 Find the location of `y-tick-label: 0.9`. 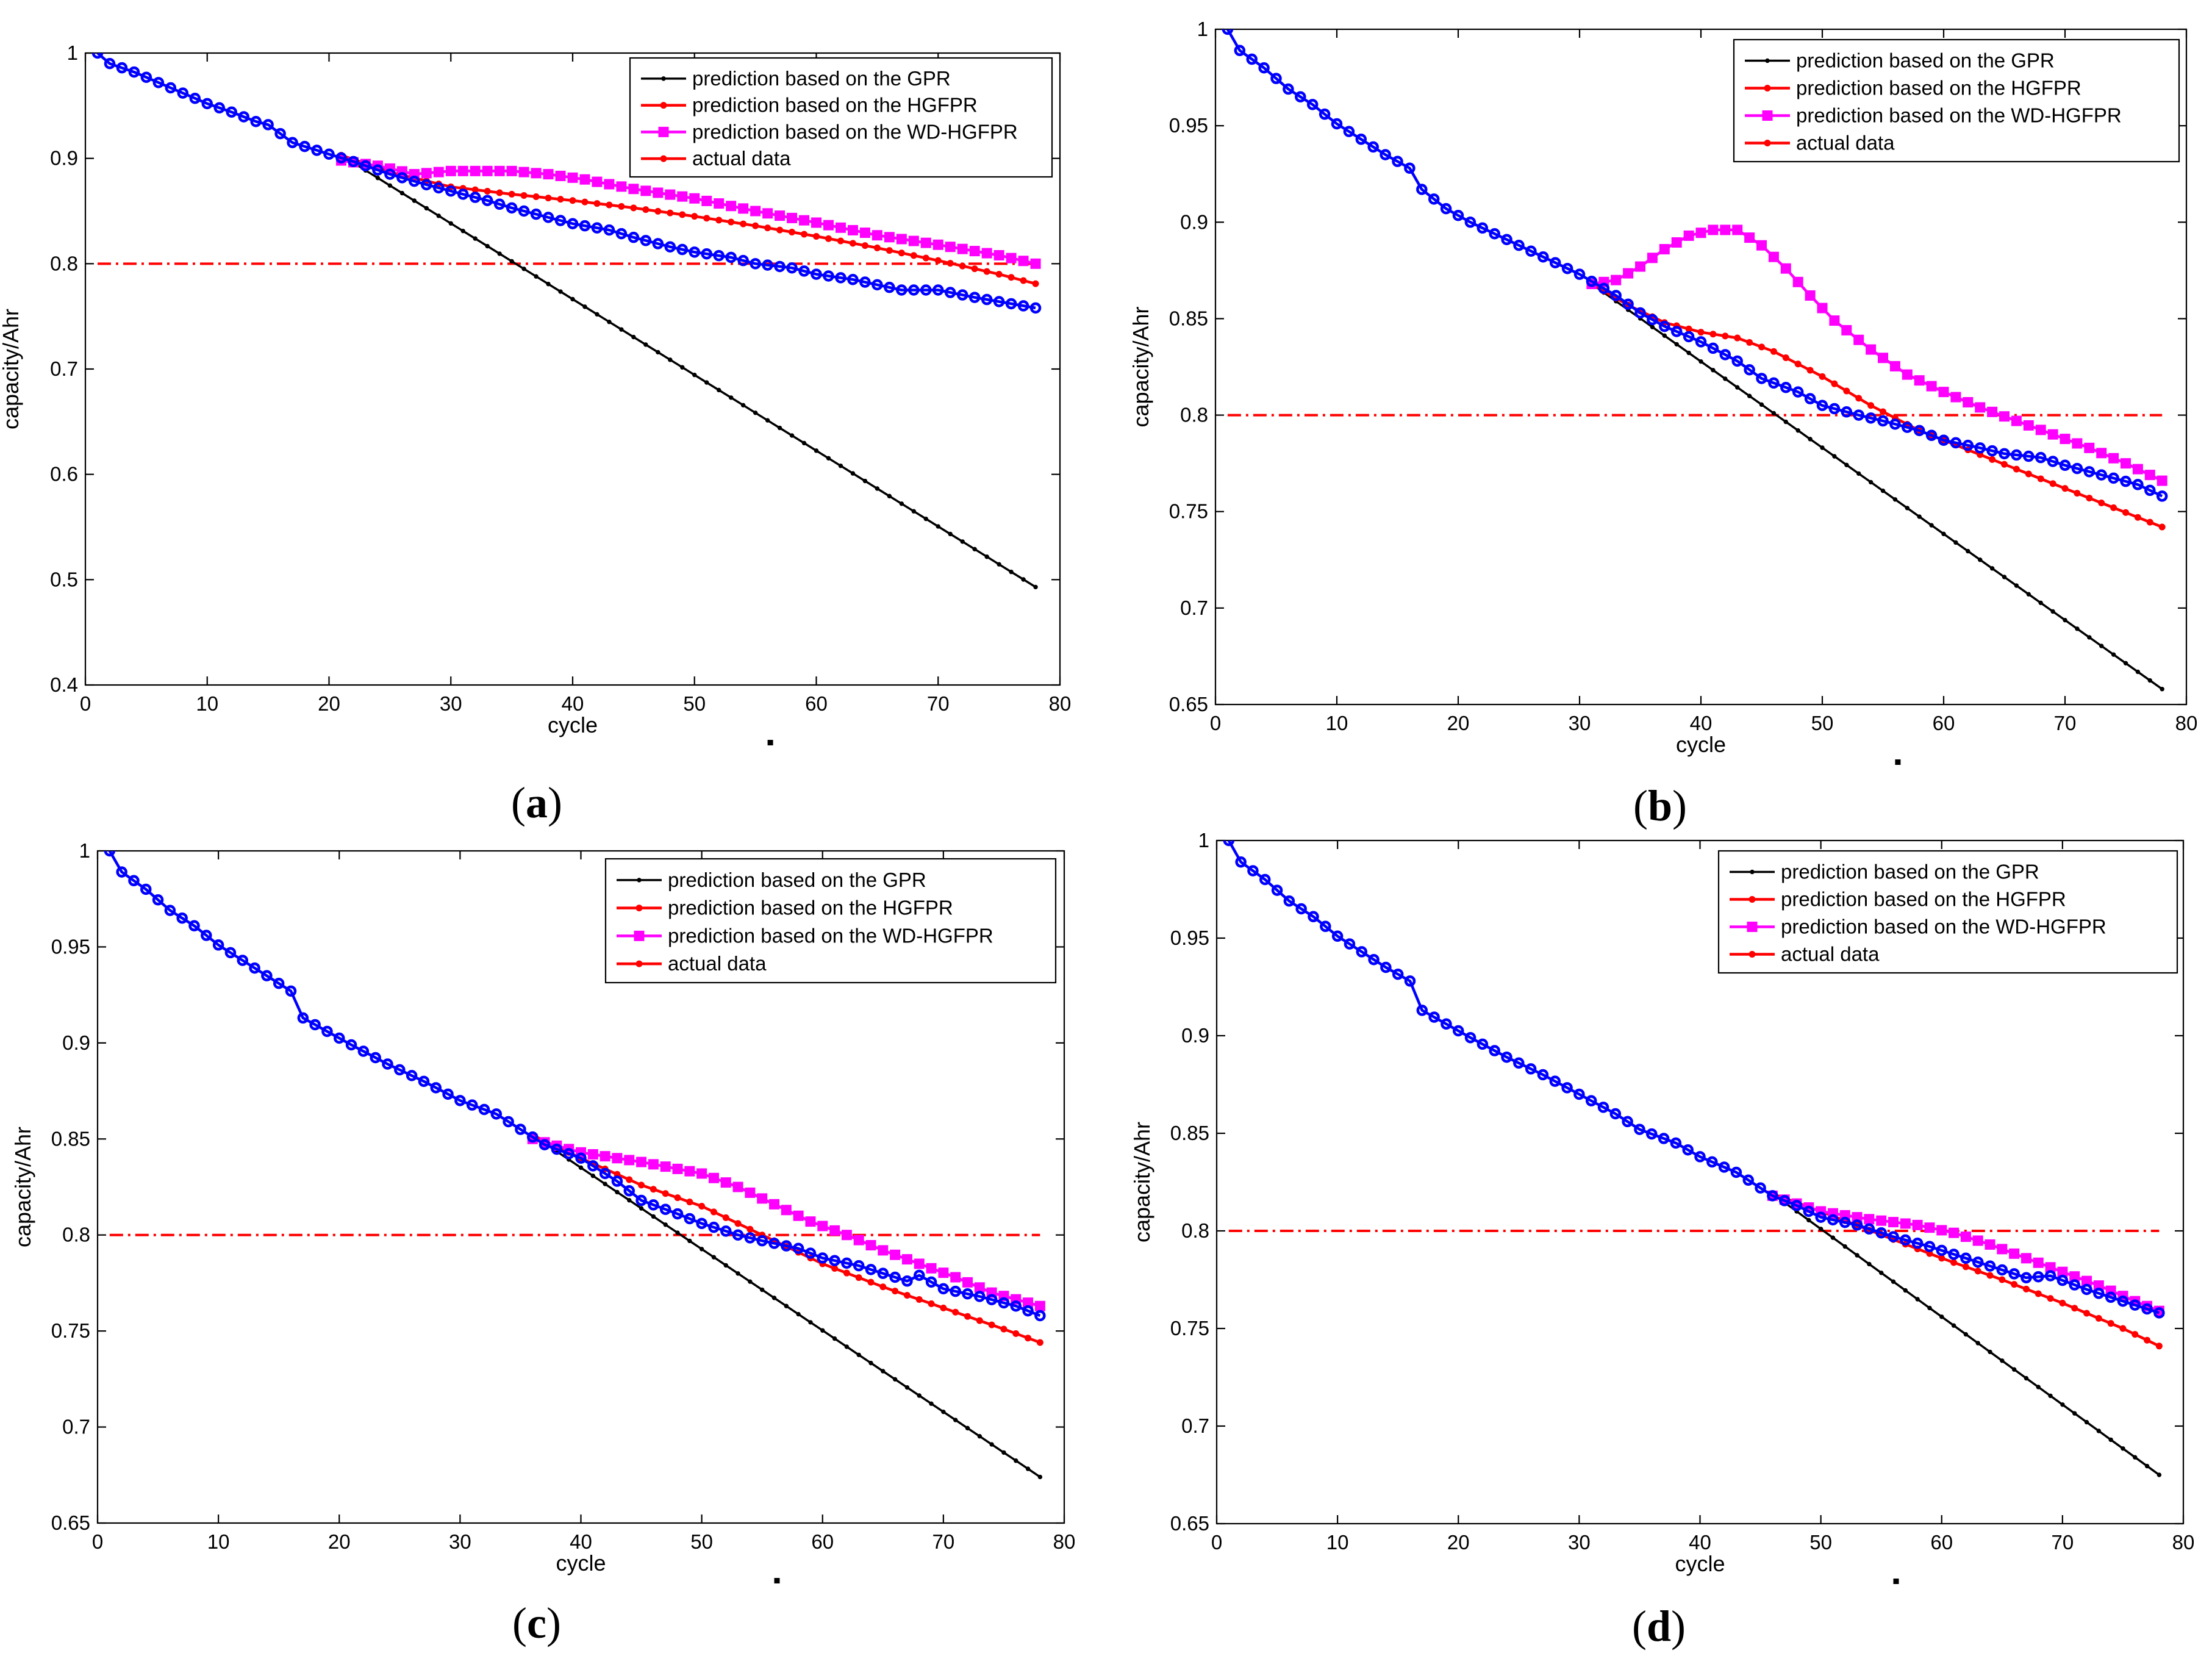

y-tick-label: 0.9 is located at coordinates (1194, 221).